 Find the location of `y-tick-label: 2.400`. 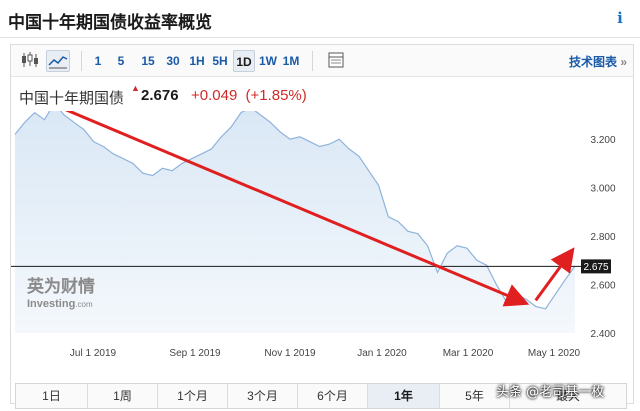

y-tick-label: 2.400 is located at coordinates (602, 334).